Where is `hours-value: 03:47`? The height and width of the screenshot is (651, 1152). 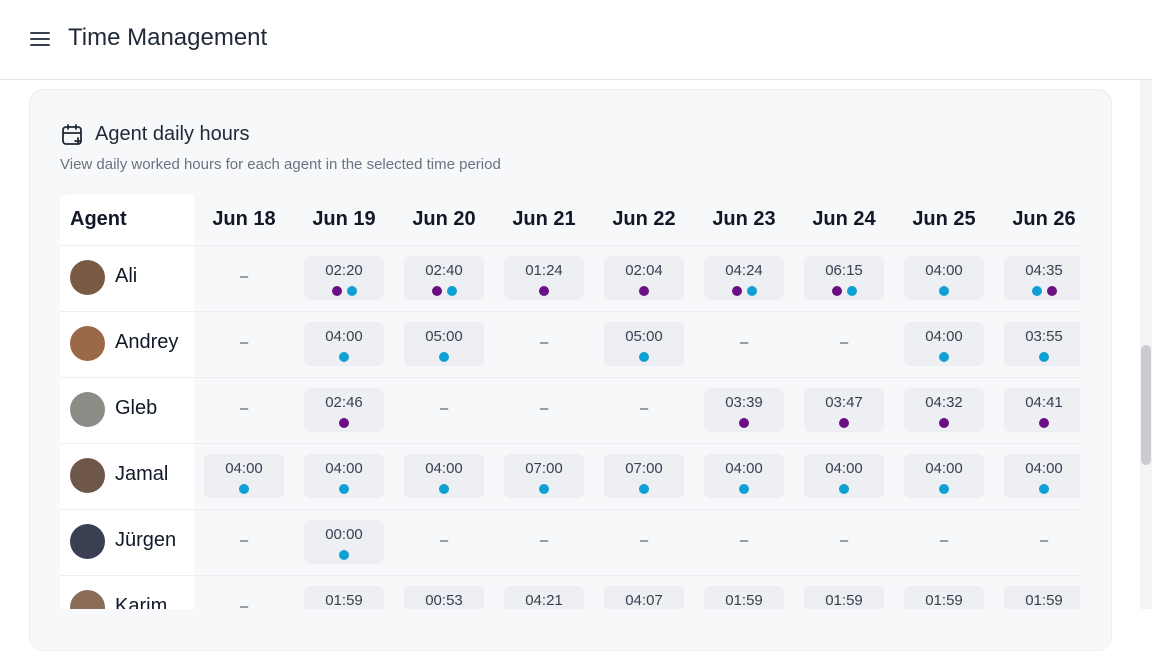
hours-value: 03:47 is located at coordinates (844, 402).